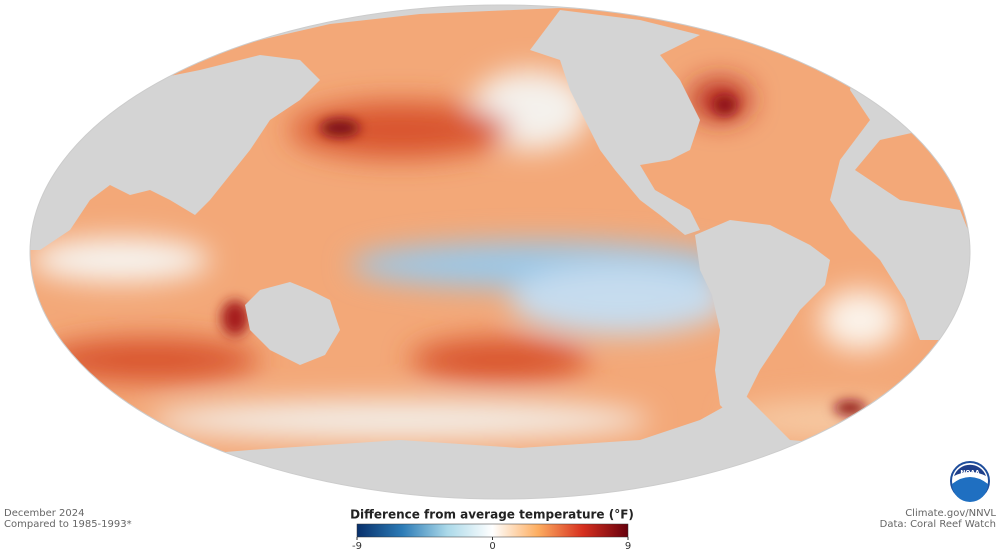  I want to click on colorbar, so click(492, 530).